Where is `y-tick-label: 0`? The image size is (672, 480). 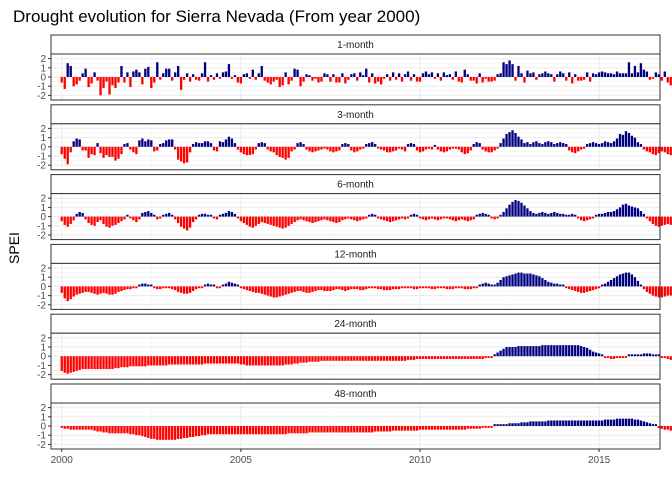
y-tick-label: 0 is located at coordinates (43, 78).